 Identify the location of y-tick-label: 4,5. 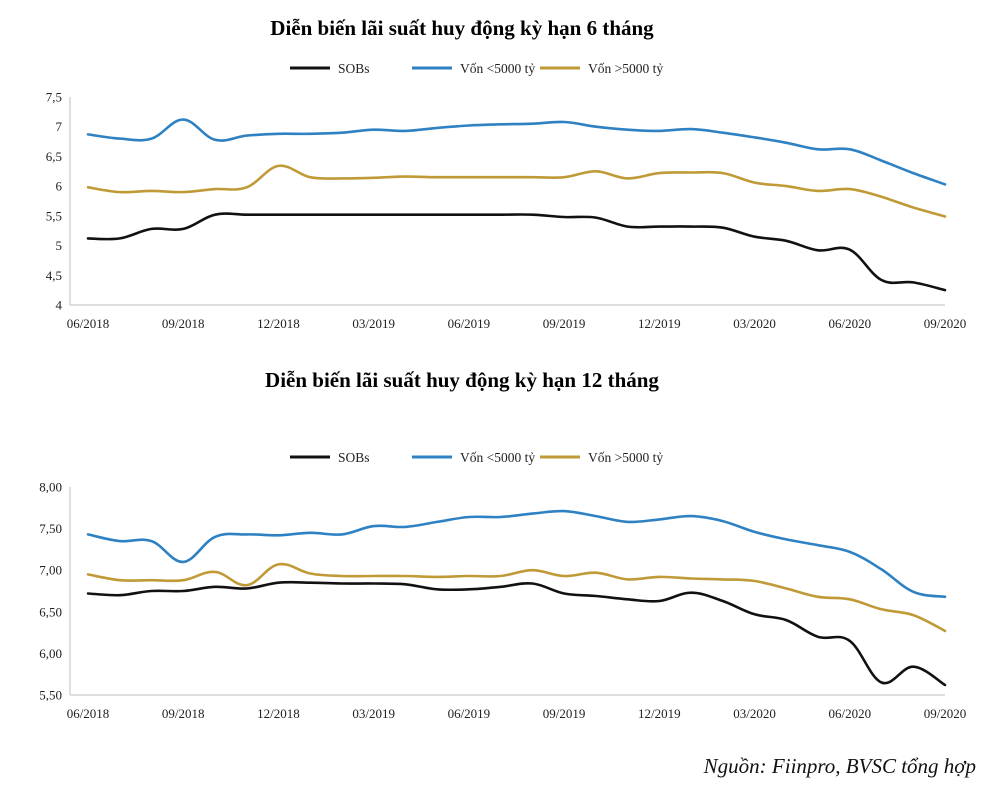
(54, 275).